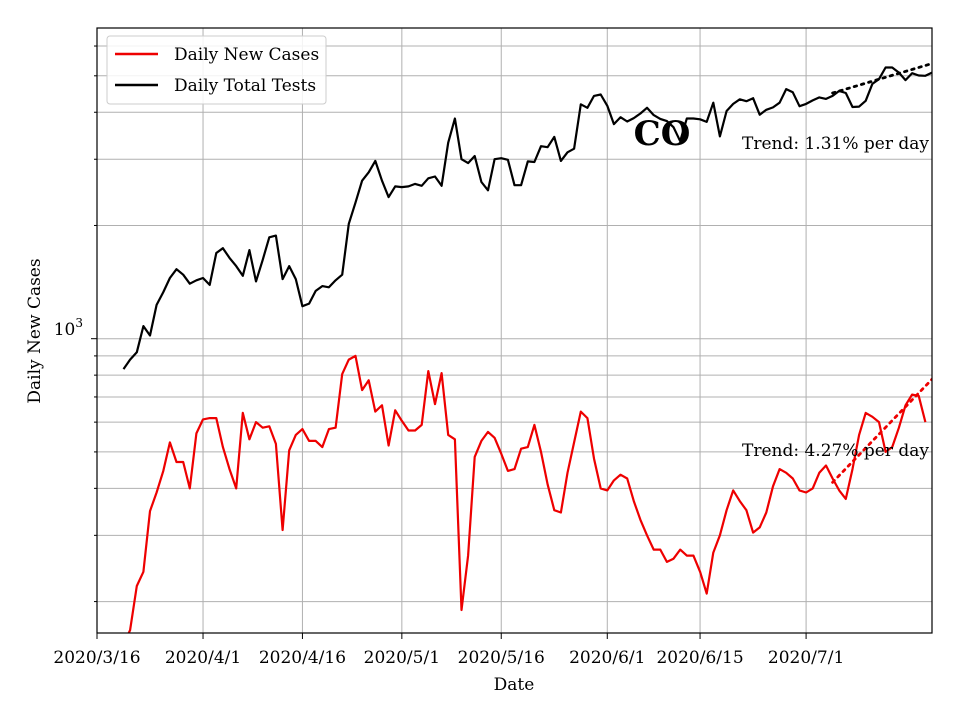 The width and height of the screenshot is (960, 720). Describe the element at coordinates (881, 273) in the screenshot. I see `trend-layer` at that location.